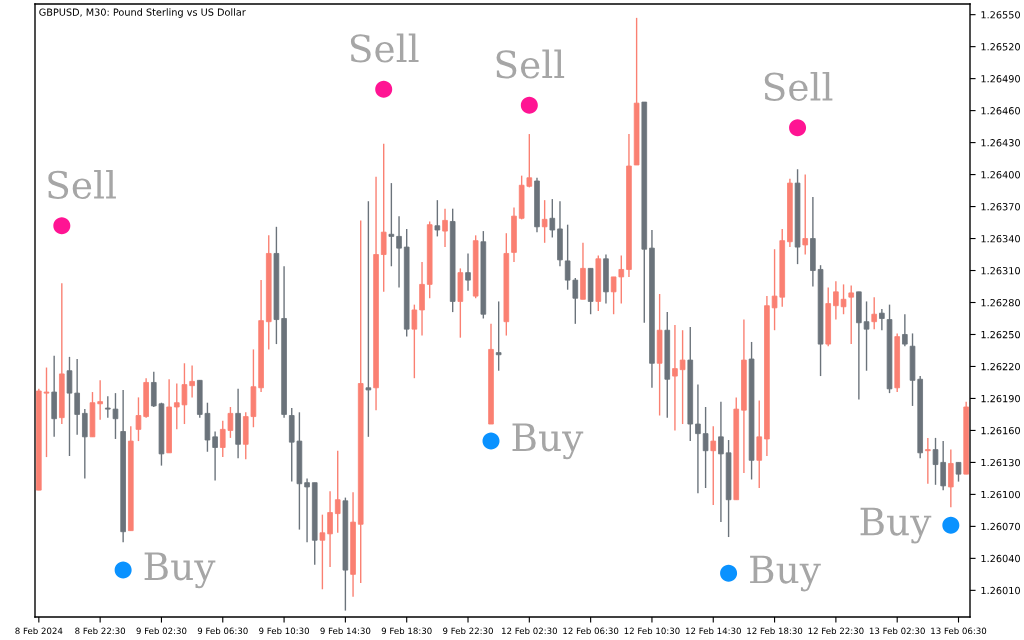 This screenshot has width=1024, height=640. What do you see at coordinates (1000, 398) in the screenshot?
I see `y-tick-label: 1.26190` at bounding box center [1000, 398].